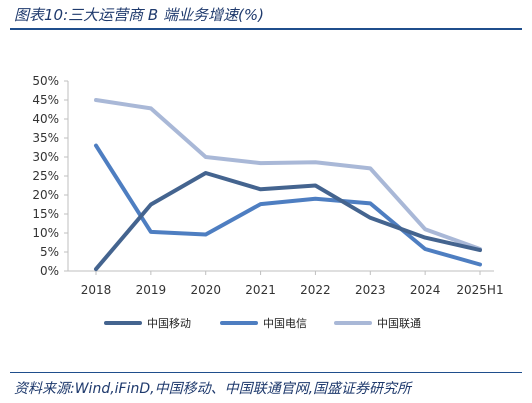  What do you see at coordinates (49, 252) in the screenshot?
I see `y-tick-label: 5%` at bounding box center [49, 252].